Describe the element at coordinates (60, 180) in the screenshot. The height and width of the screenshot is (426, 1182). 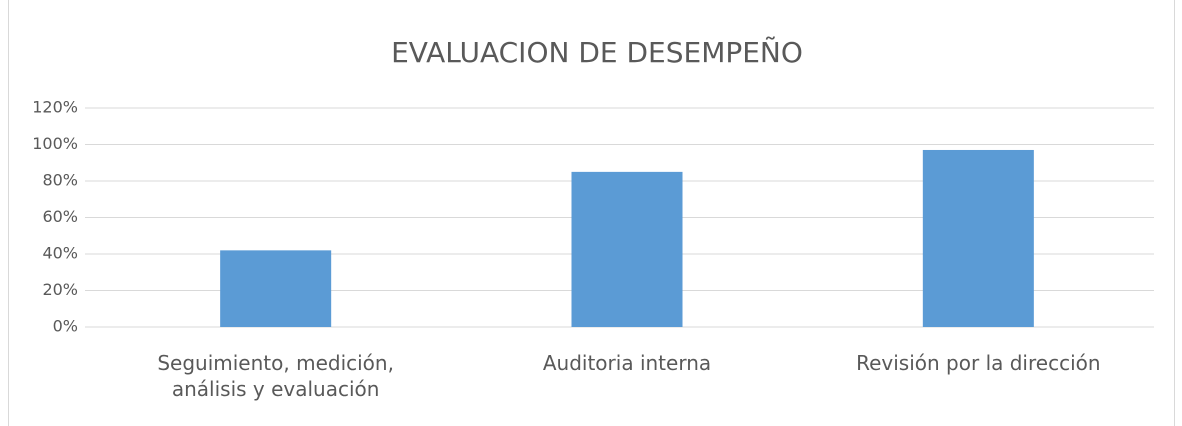
I see `y-tick-label: 80%` at that location.